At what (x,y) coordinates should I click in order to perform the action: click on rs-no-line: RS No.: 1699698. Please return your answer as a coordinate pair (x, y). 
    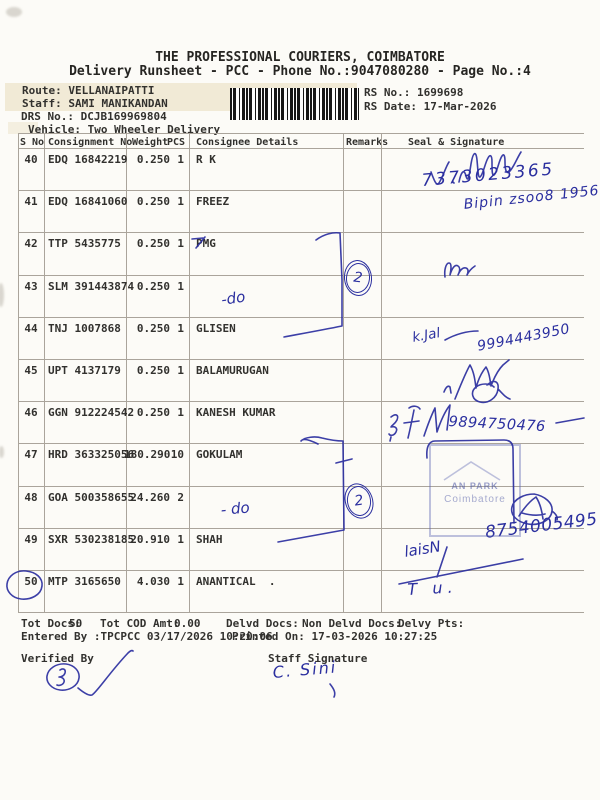
    Looking at the image, I should click on (414, 92).